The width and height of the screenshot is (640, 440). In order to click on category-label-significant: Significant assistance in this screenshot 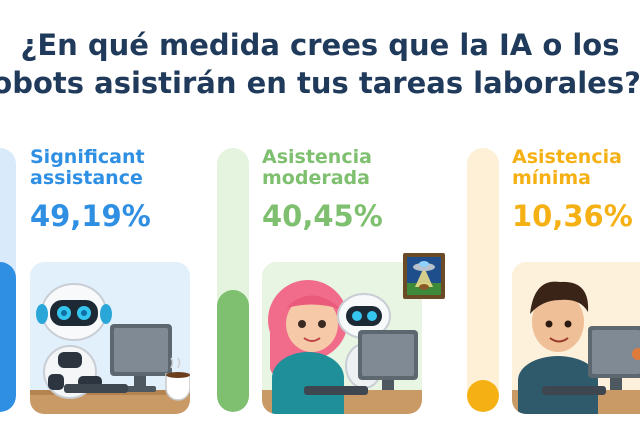, I will do `click(87, 167)`.